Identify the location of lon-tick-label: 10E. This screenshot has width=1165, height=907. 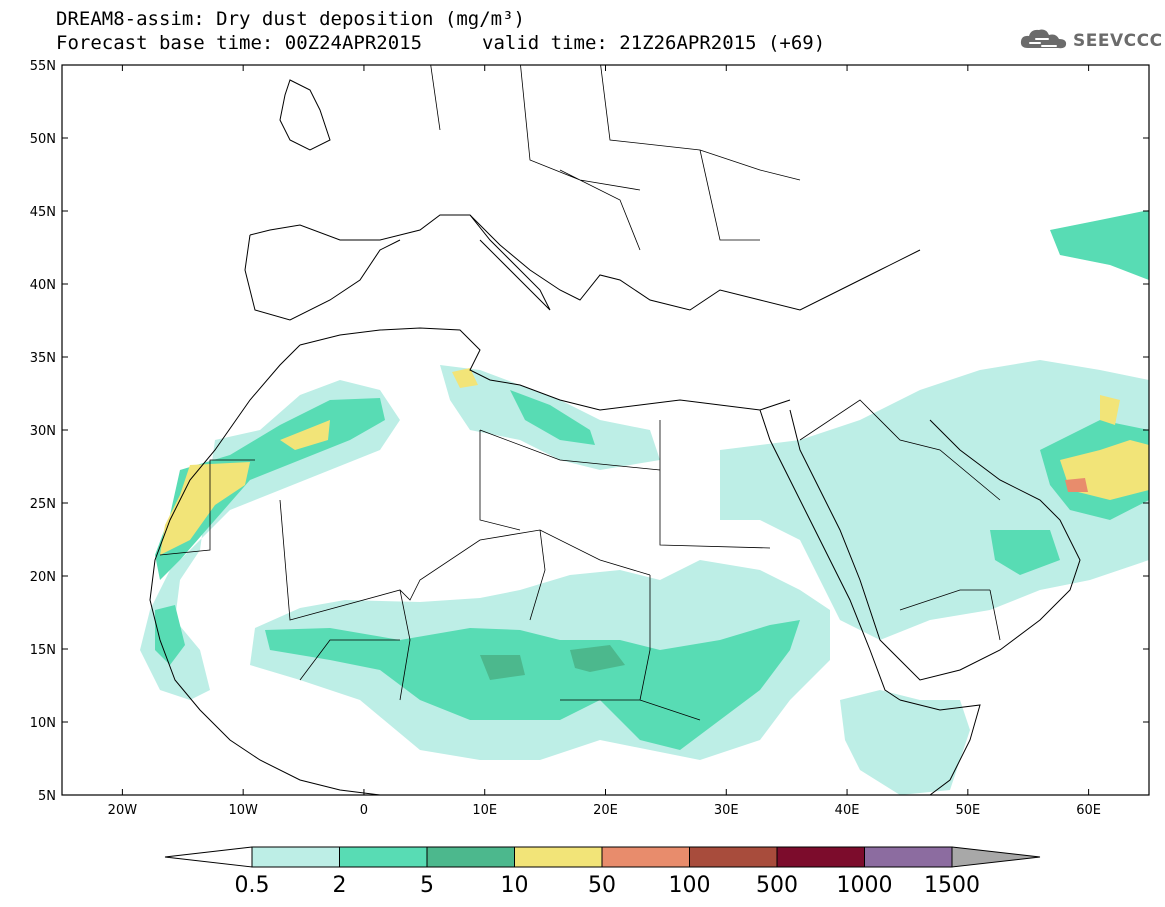
(484, 810).